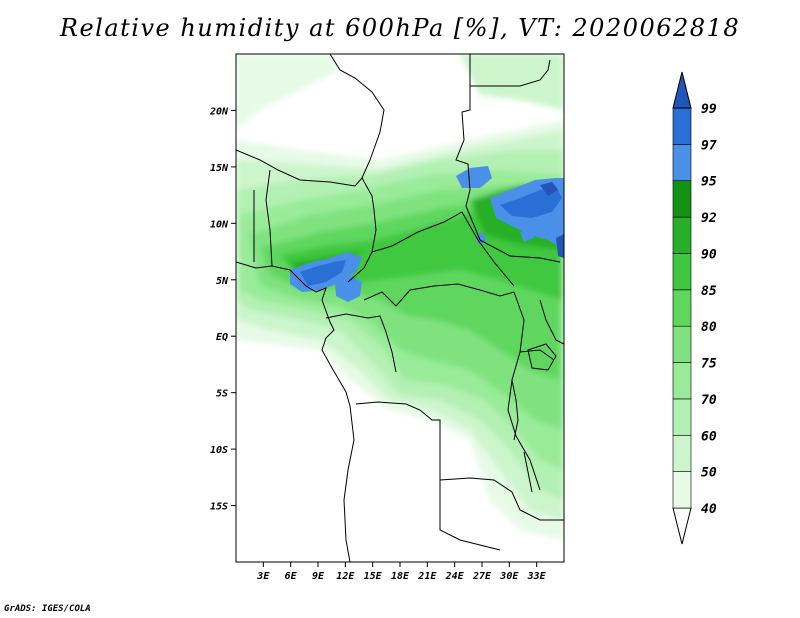 The width and height of the screenshot is (800, 618). I want to click on border-north, so click(357, 116).